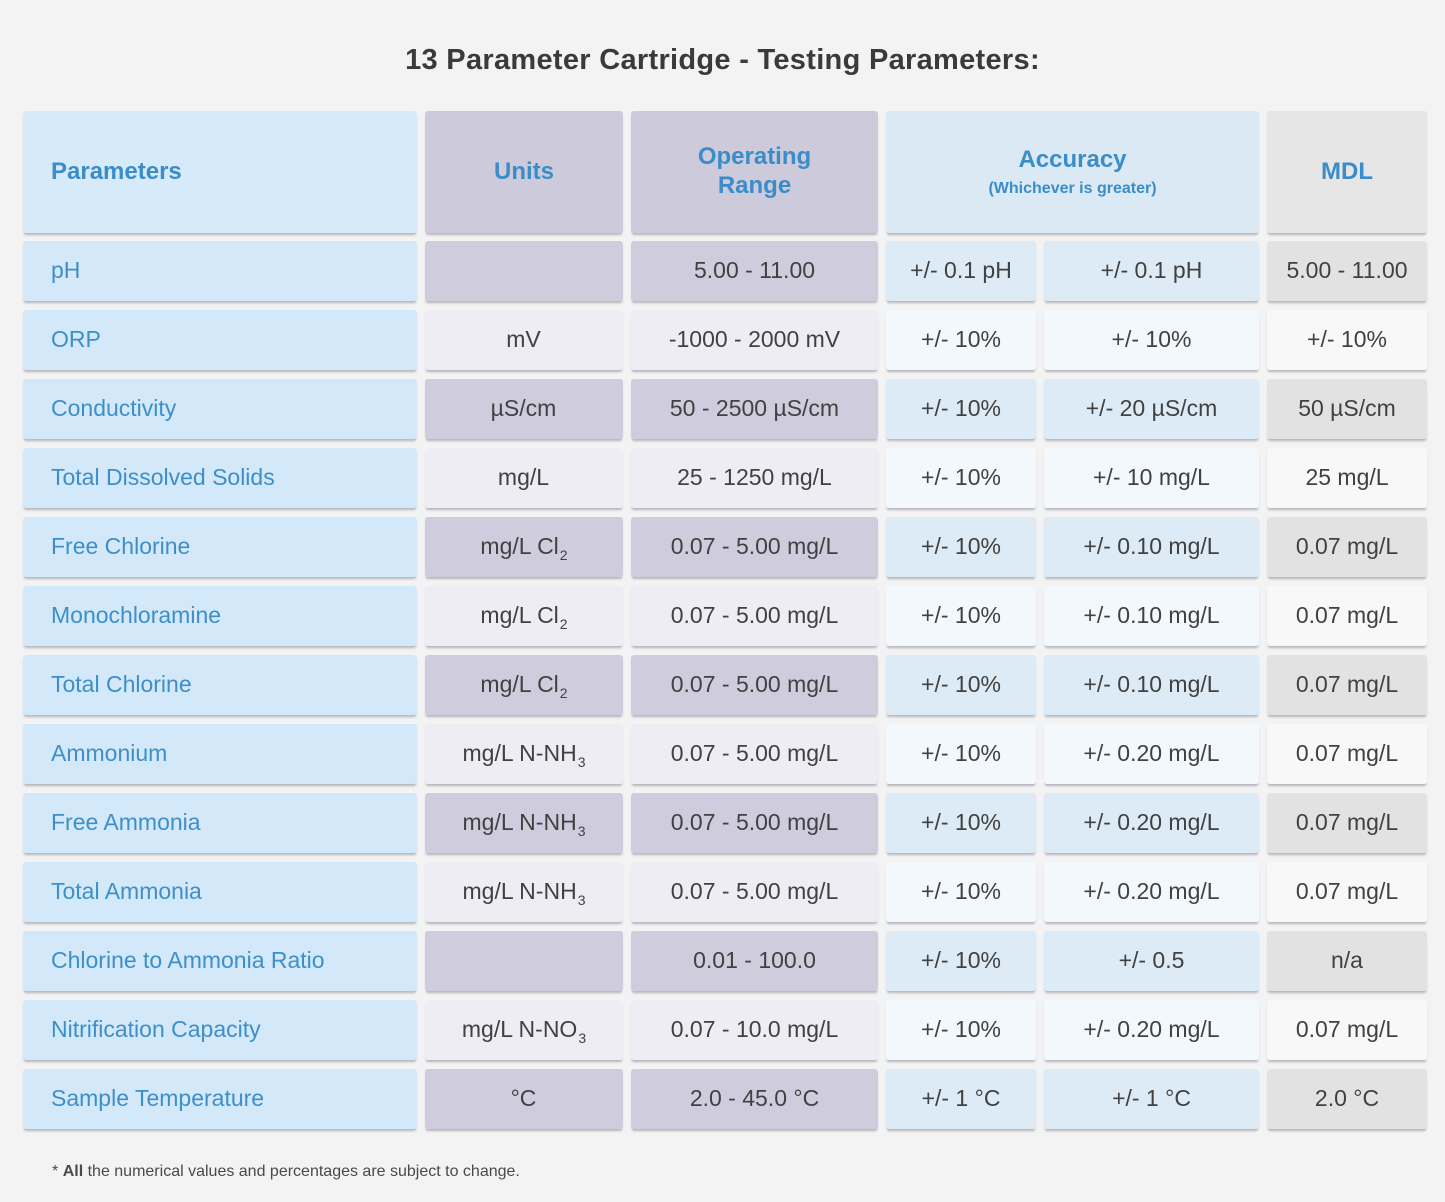 The height and width of the screenshot is (1202, 1445). I want to click on unit-cell: mg/L, so click(524, 478).